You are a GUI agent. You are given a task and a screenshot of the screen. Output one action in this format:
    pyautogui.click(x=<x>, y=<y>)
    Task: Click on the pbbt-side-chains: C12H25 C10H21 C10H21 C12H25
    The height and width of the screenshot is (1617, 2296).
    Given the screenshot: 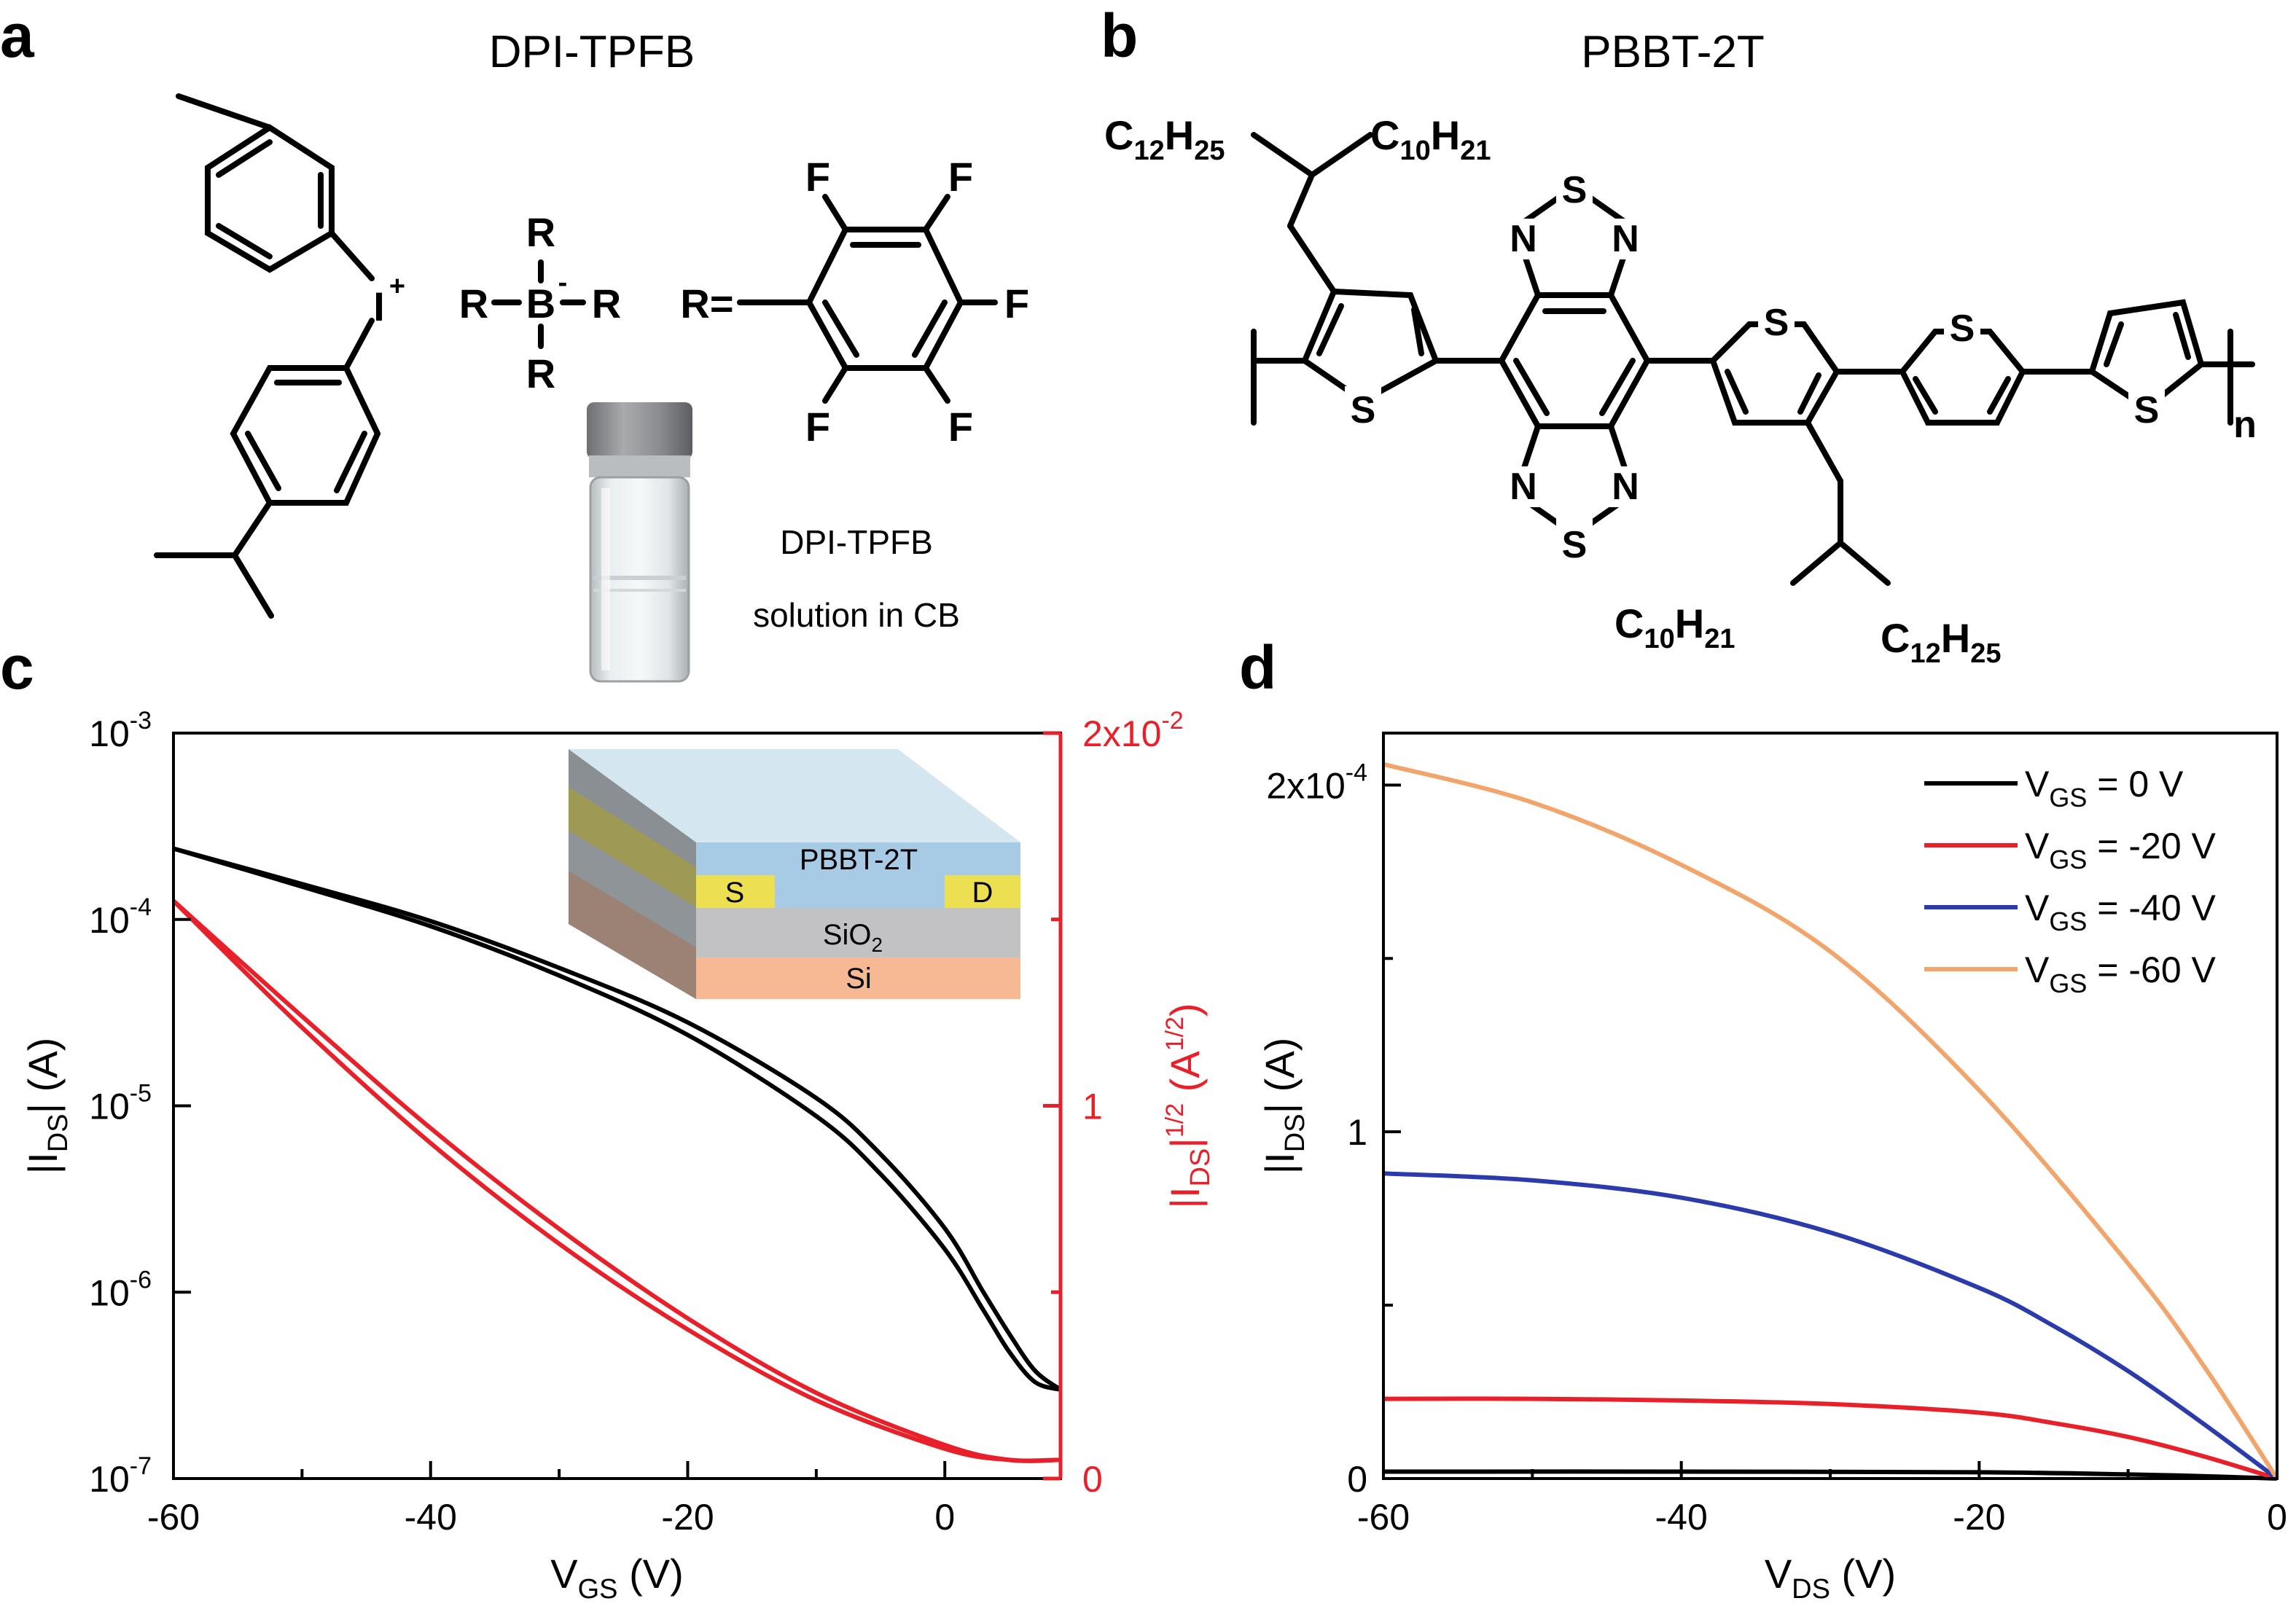 What is the action you would take?
    pyautogui.click(x=1553, y=391)
    